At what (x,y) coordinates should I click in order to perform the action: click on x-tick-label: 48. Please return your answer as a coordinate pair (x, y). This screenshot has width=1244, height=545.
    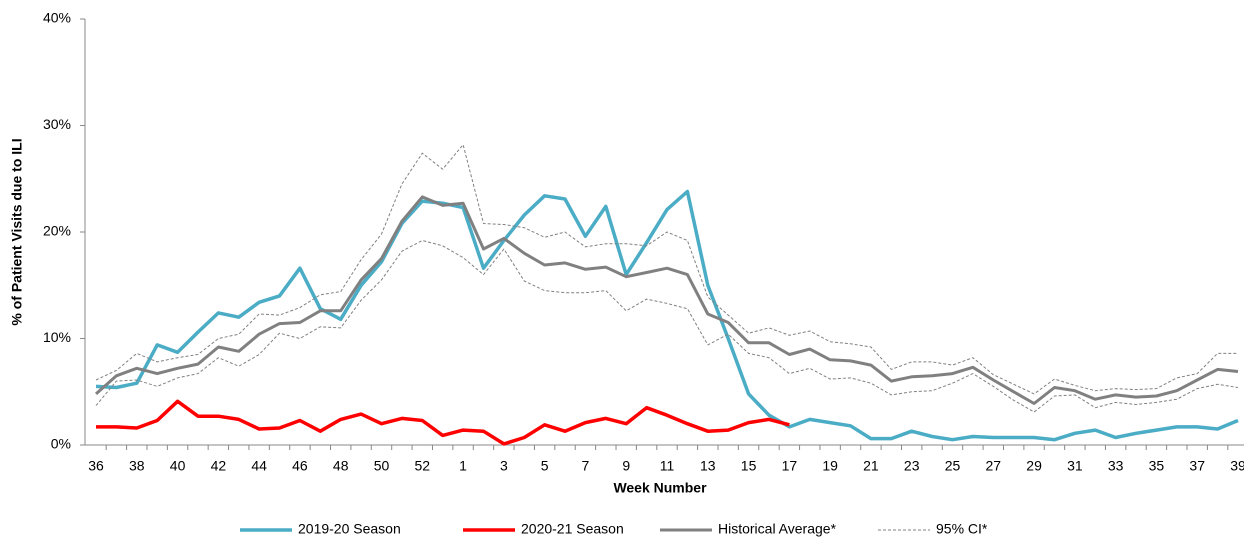
    Looking at the image, I should click on (341, 466).